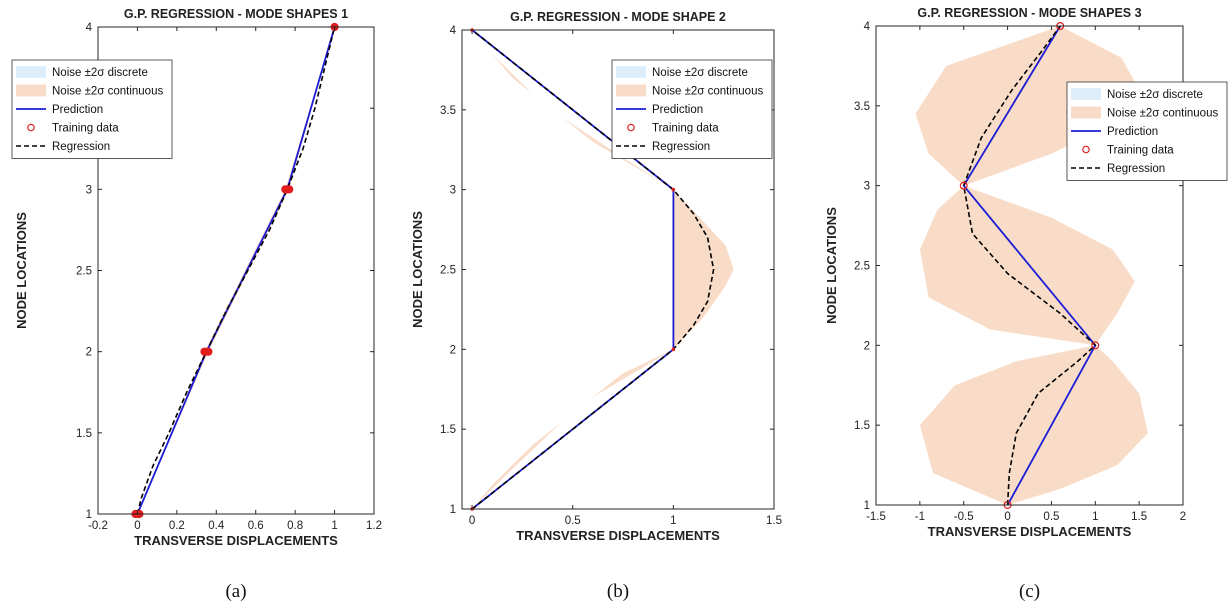 This screenshot has height=606, width=1229. I want to click on x-tick-label-2: 0.5, so click(573, 521).